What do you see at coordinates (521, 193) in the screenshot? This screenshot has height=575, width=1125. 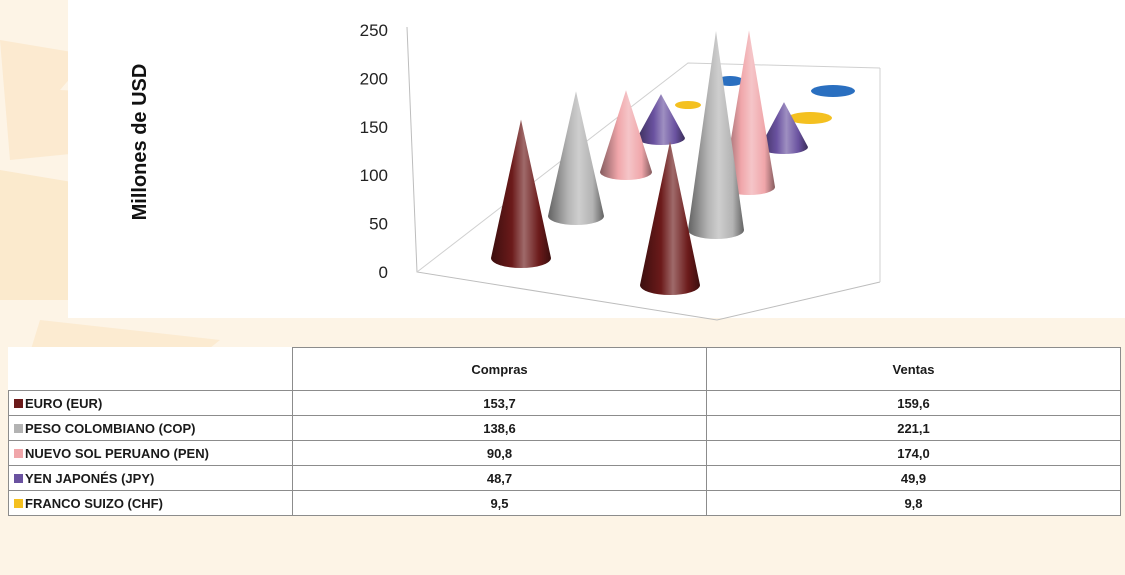 I see `cone-eur-compras` at bounding box center [521, 193].